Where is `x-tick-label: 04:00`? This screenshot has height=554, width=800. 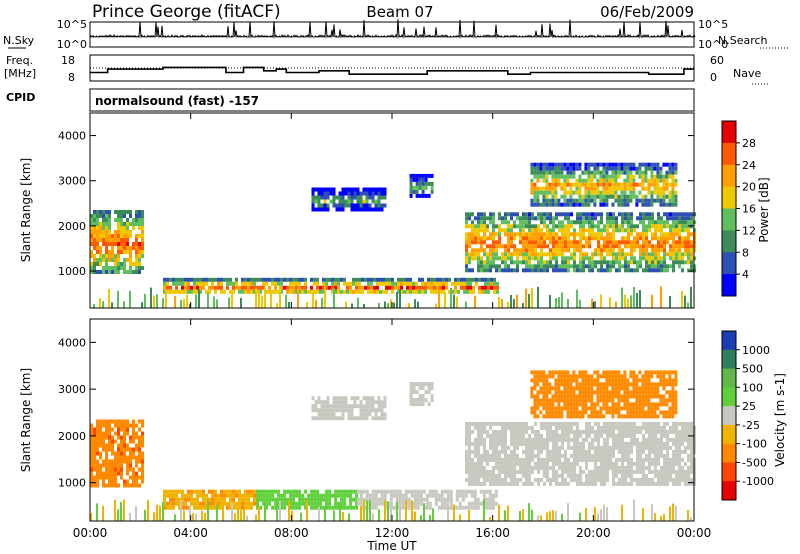 x-tick-label: 04:00 is located at coordinates (190, 533).